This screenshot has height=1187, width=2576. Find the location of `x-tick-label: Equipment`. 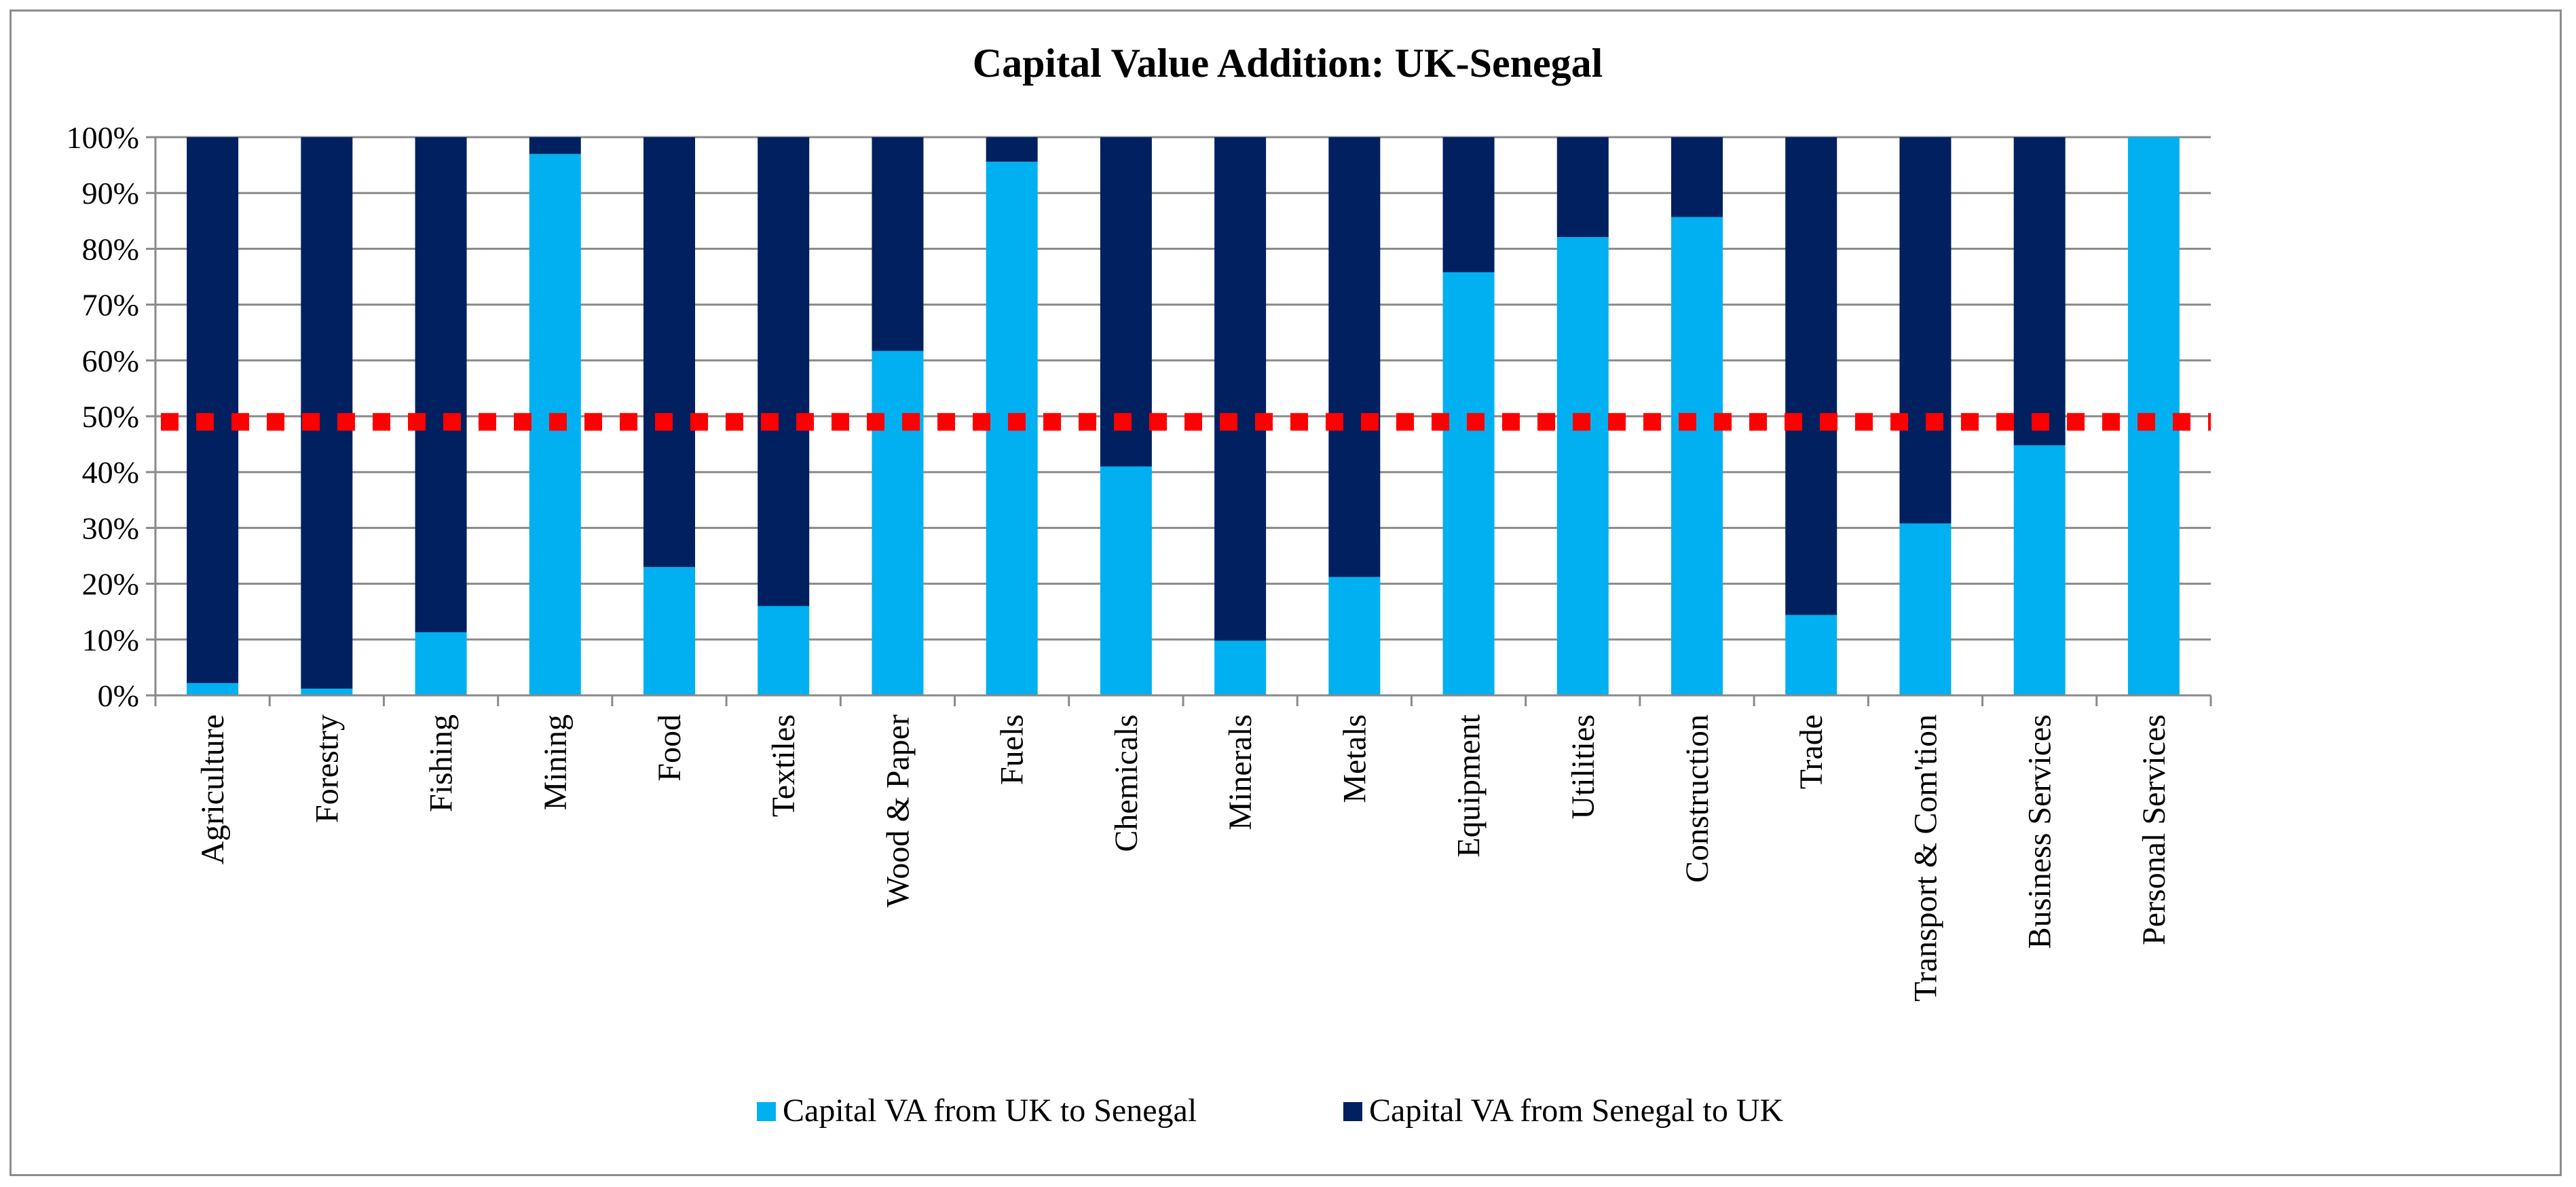

x-tick-label: Equipment is located at coordinates (1469, 786).